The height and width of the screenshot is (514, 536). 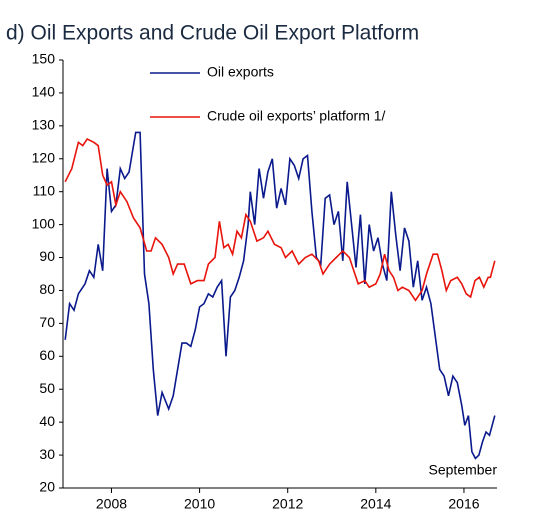 What do you see at coordinates (375, 504) in the screenshot?
I see `x-tick-label: 2014` at bounding box center [375, 504].